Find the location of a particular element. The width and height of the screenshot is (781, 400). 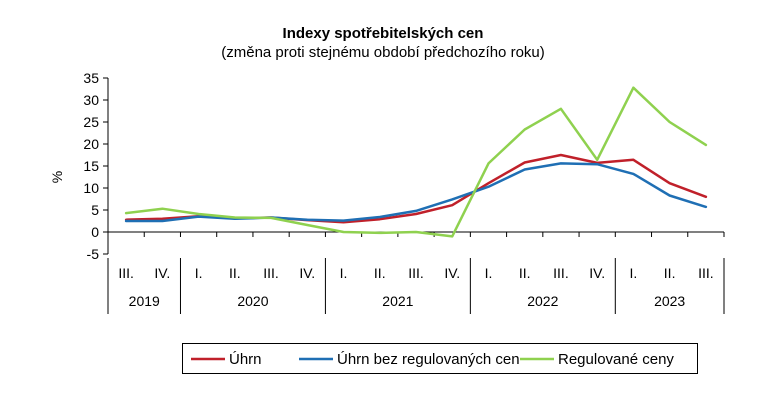

y-tick-label: 25 is located at coordinates (91, 122).